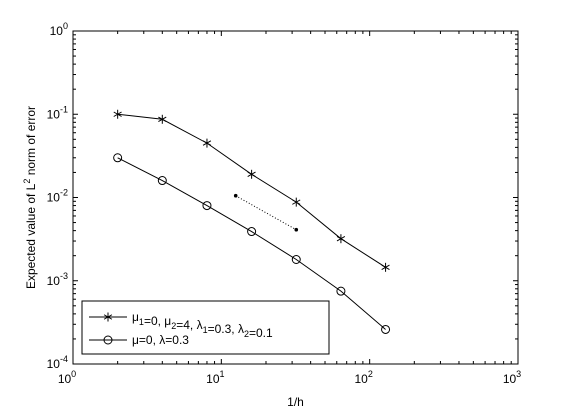 This screenshot has height=414, width=572. I want to click on y-tick-label: 10⁻³, so click(57, 279).